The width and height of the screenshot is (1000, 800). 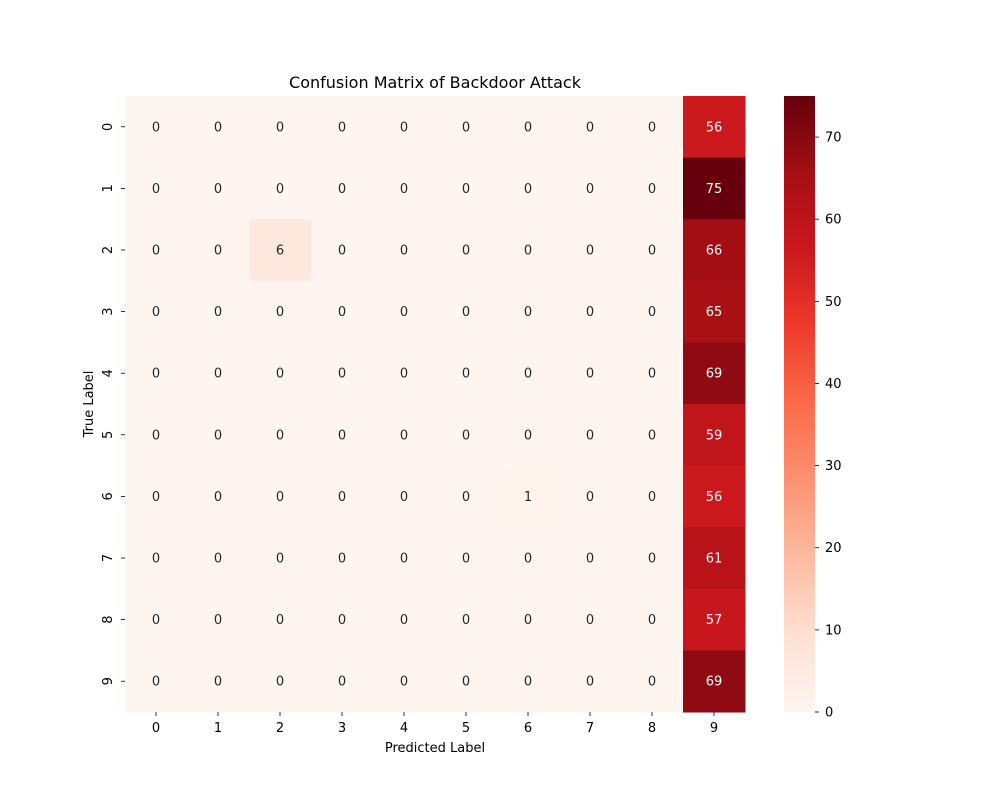 What do you see at coordinates (108, 681) in the screenshot?
I see `y-tick-label: 9` at bounding box center [108, 681].